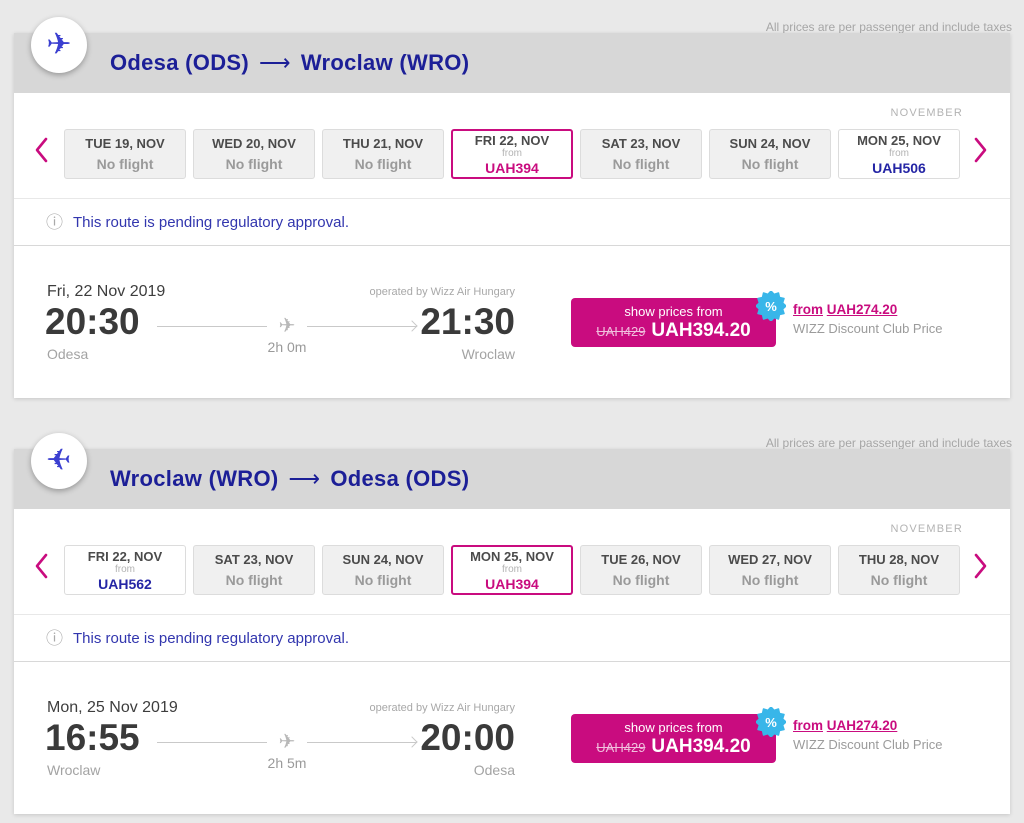 The width and height of the screenshot is (1024, 823). Describe the element at coordinates (467, 737) in the screenshot. I see `arrival-time: 20:00` at that location.